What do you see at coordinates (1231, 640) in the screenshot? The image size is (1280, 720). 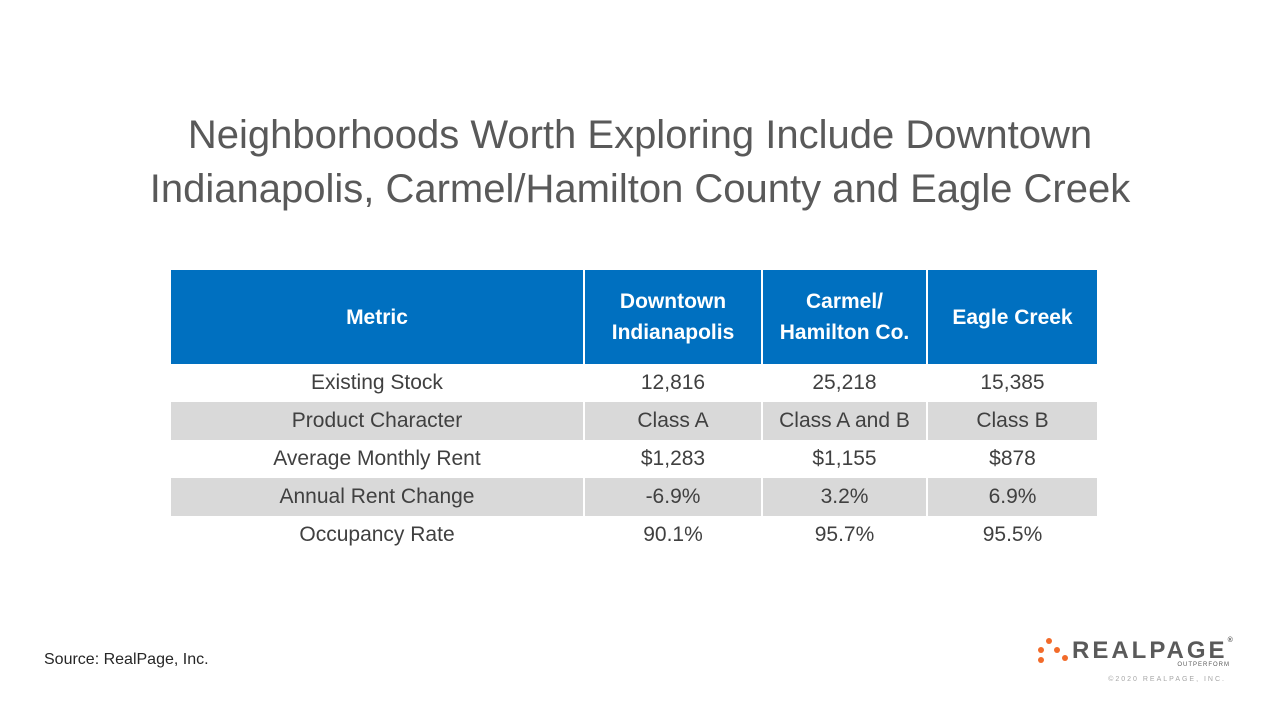 I see `registered-mark: ®` at bounding box center [1231, 640].